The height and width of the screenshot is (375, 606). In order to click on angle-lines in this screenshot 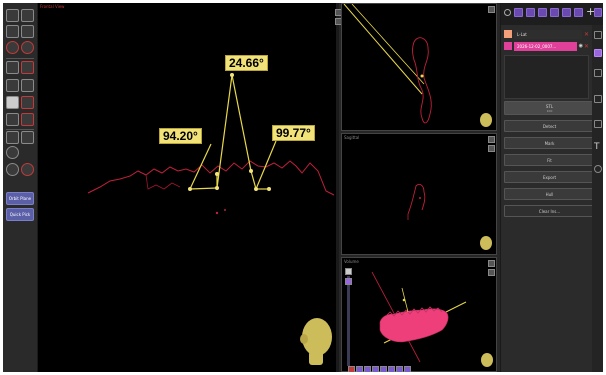, I will do `click(233, 132)`.